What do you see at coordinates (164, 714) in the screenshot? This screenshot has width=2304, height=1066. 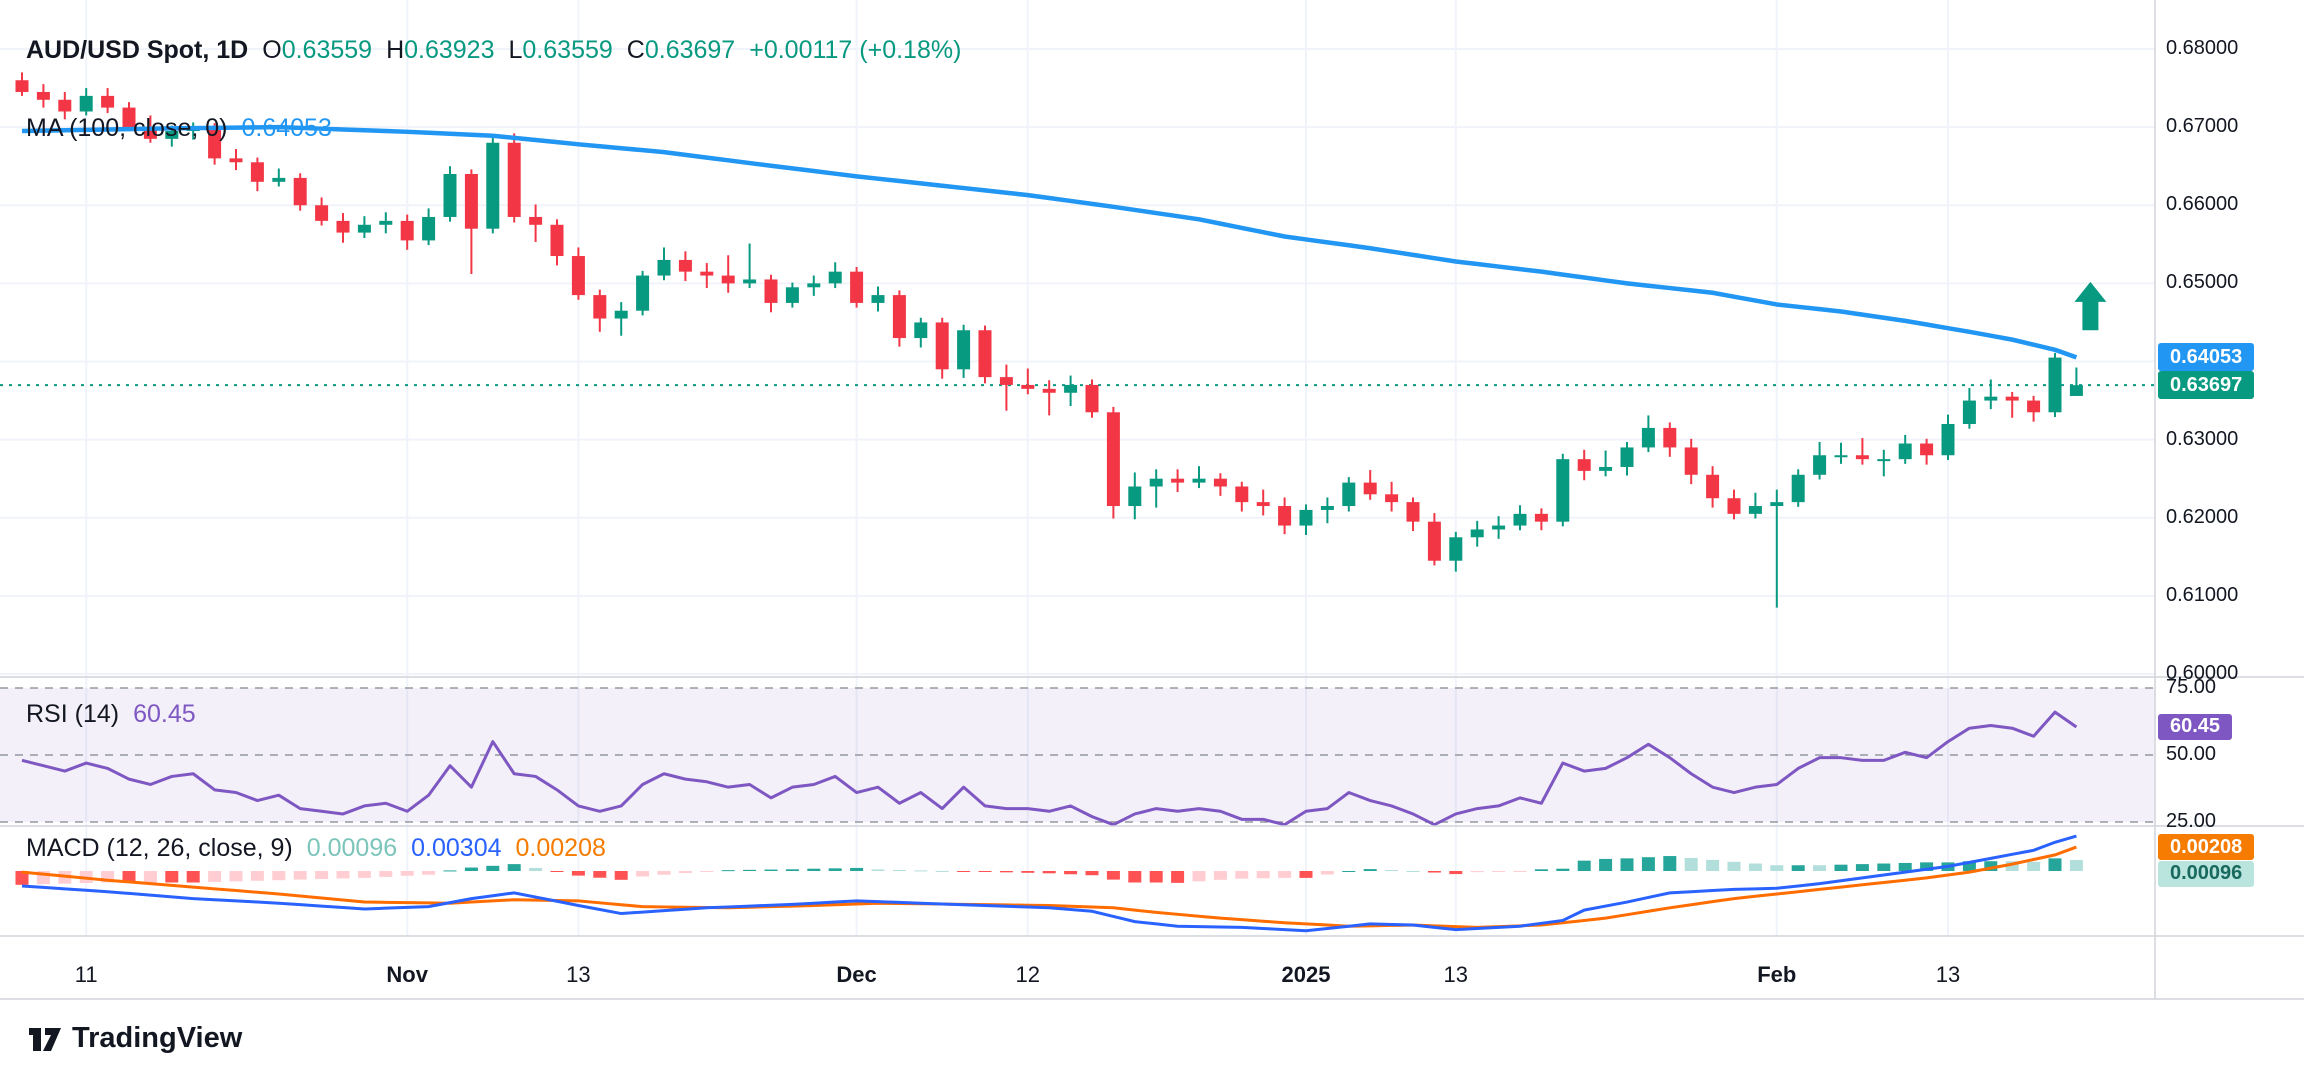 I see `rsi-legend-value: 60.45` at bounding box center [164, 714].